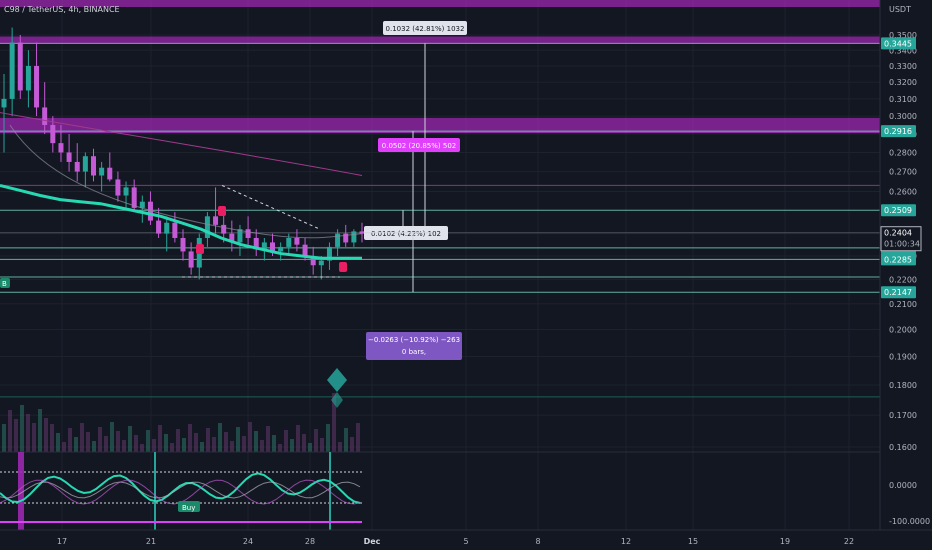 This screenshot has width=932, height=550. Describe the element at coordinates (406, 234) in the screenshot. I see `measure-label-2: 0.0102 (4.22%) 102` at that location.